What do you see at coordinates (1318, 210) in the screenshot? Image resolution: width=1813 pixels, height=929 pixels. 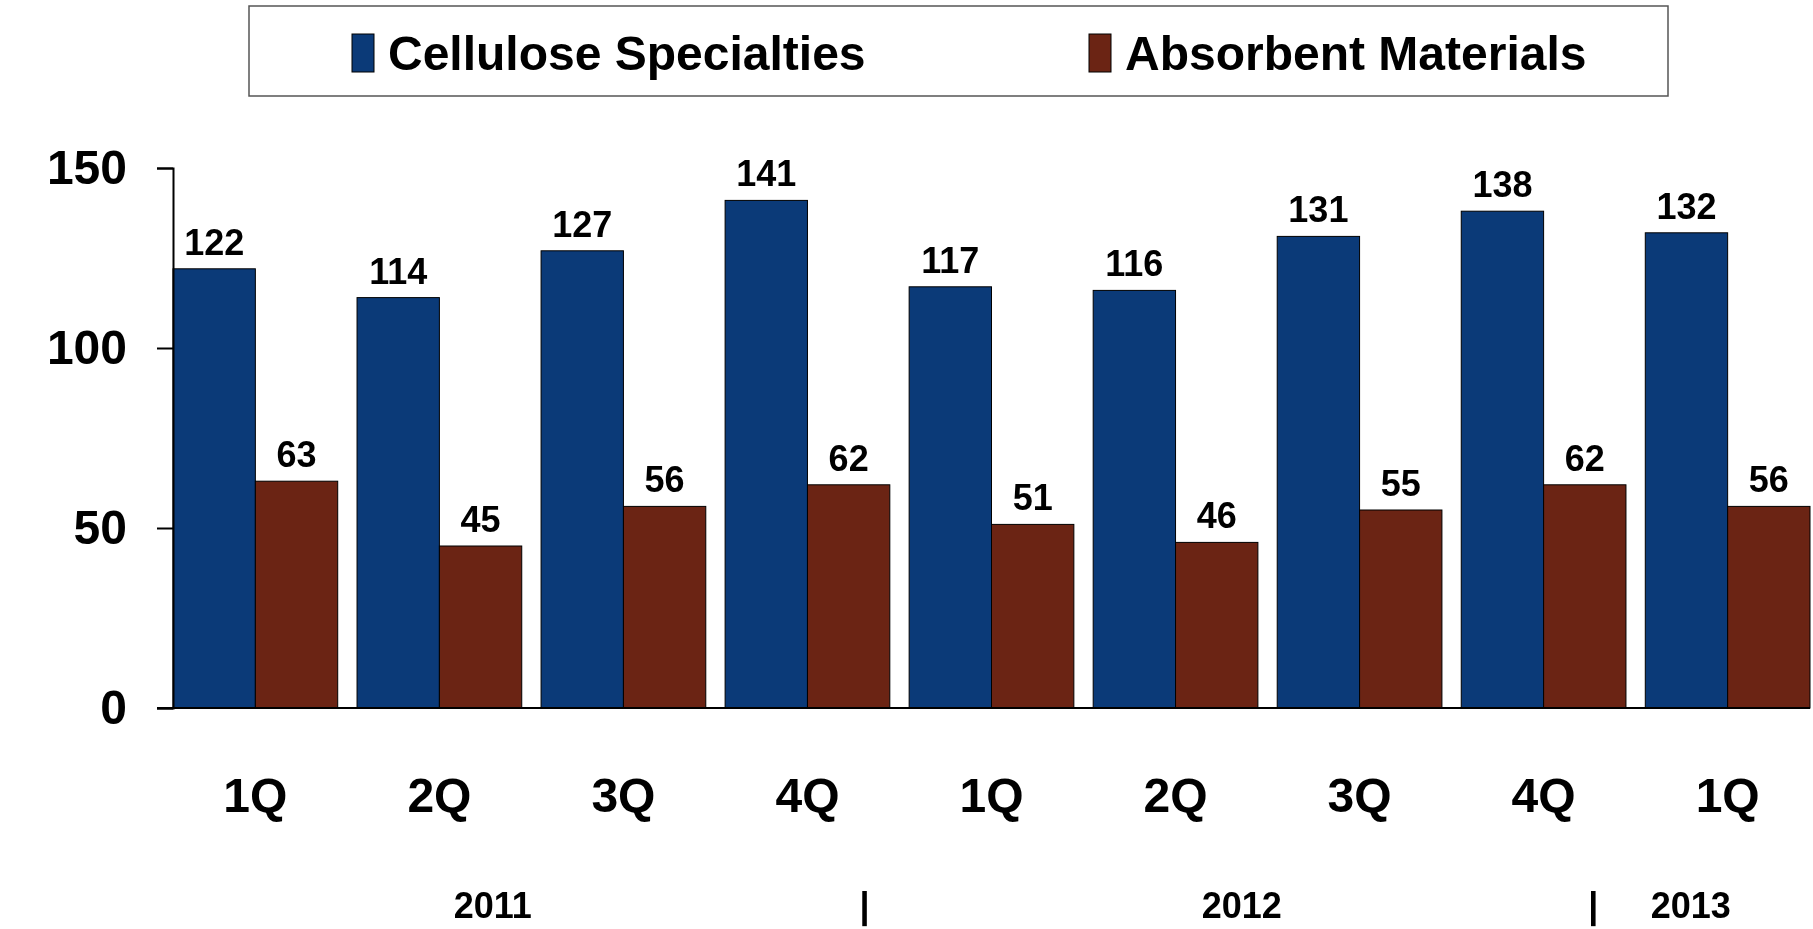 I see `data-label: 131` at bounding box center [1318, 210].